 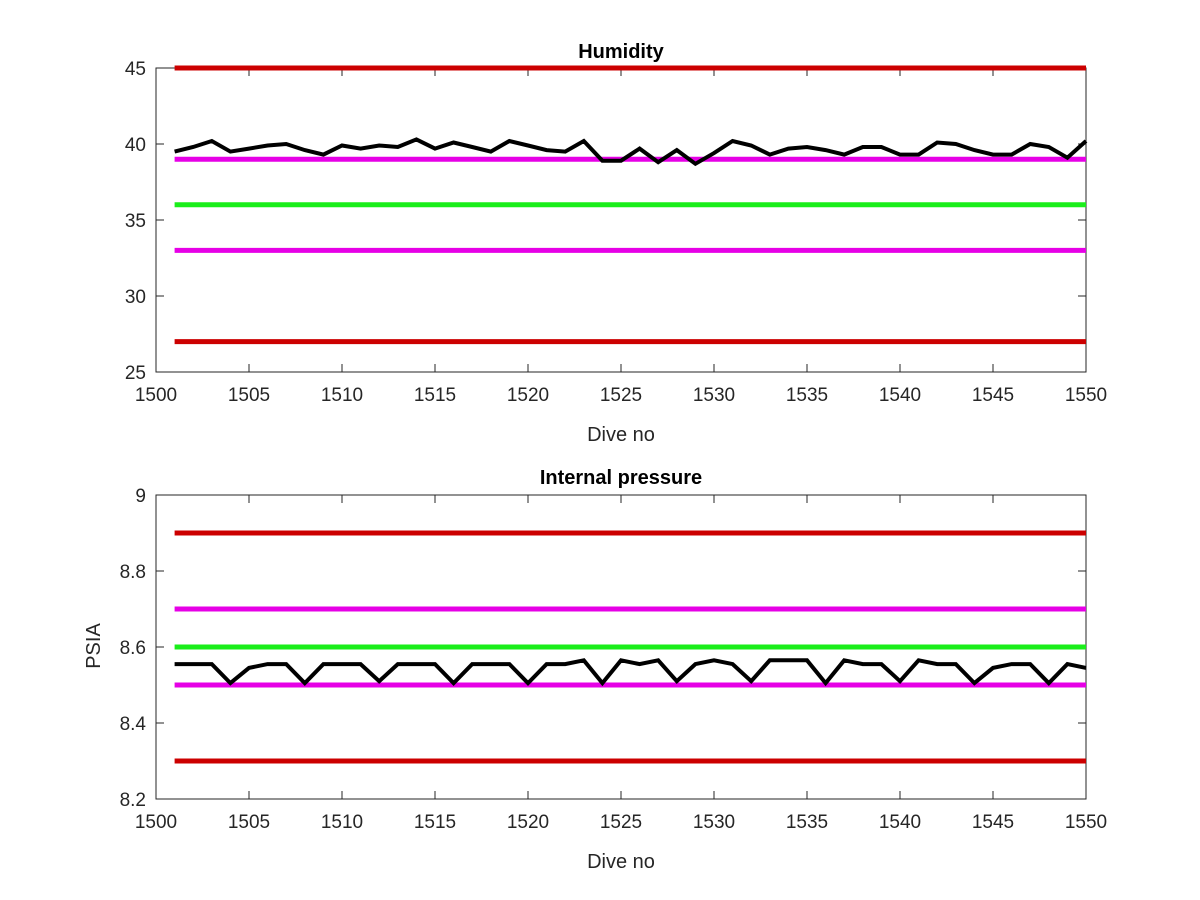 I want to click on y-tick-label: 8.4, so click(x=133, y=724).